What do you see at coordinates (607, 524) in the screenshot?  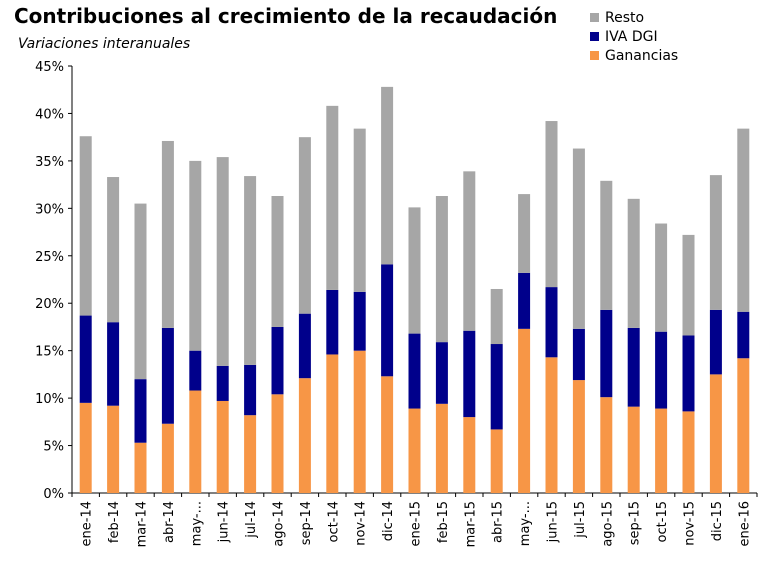 I see `x-tick-label: ago-15` at bounding box center [607, 524].